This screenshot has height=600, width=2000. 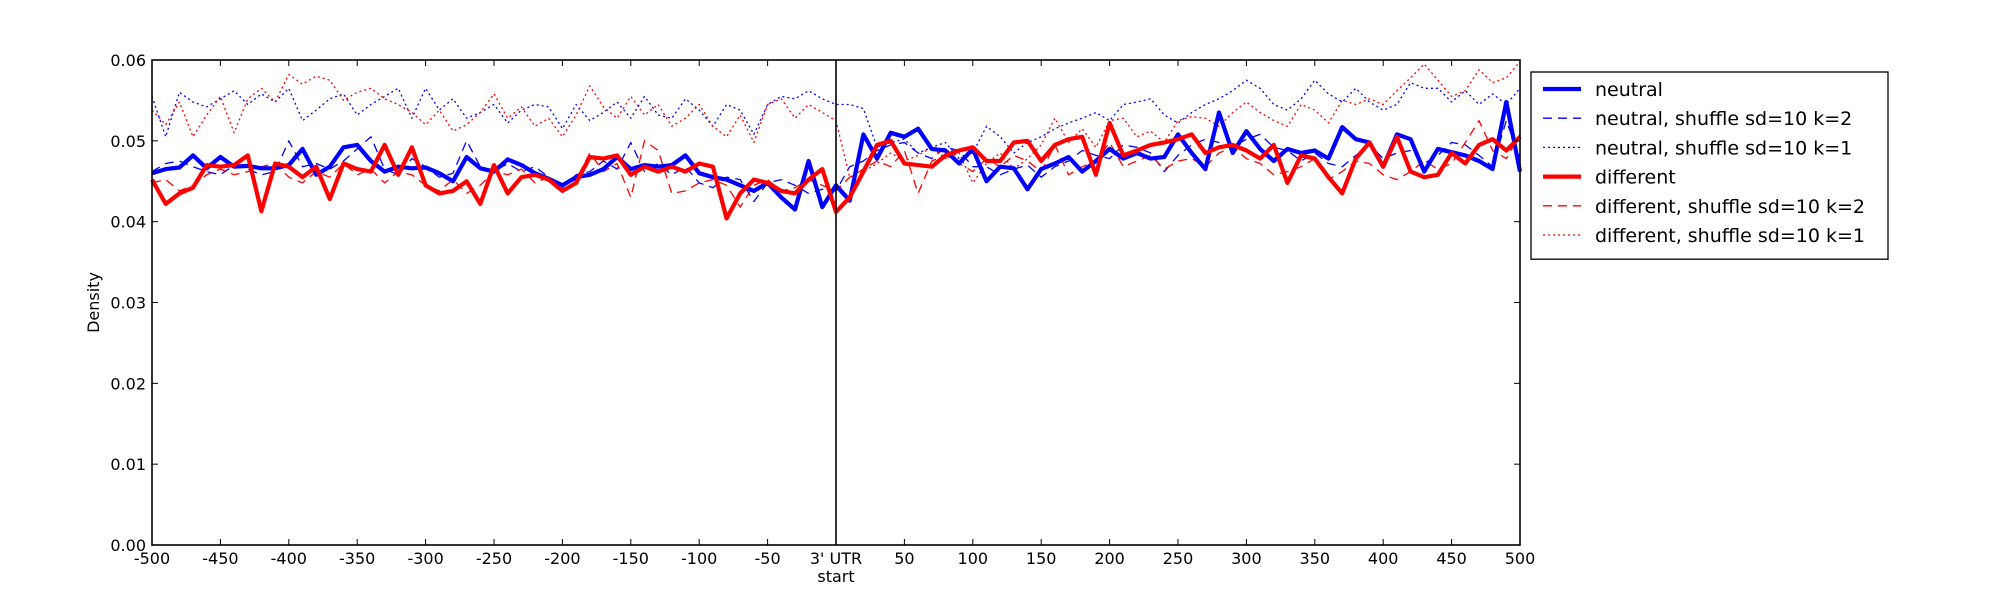 I want to click on x-axis-label: start, so click(x=835, y=576).